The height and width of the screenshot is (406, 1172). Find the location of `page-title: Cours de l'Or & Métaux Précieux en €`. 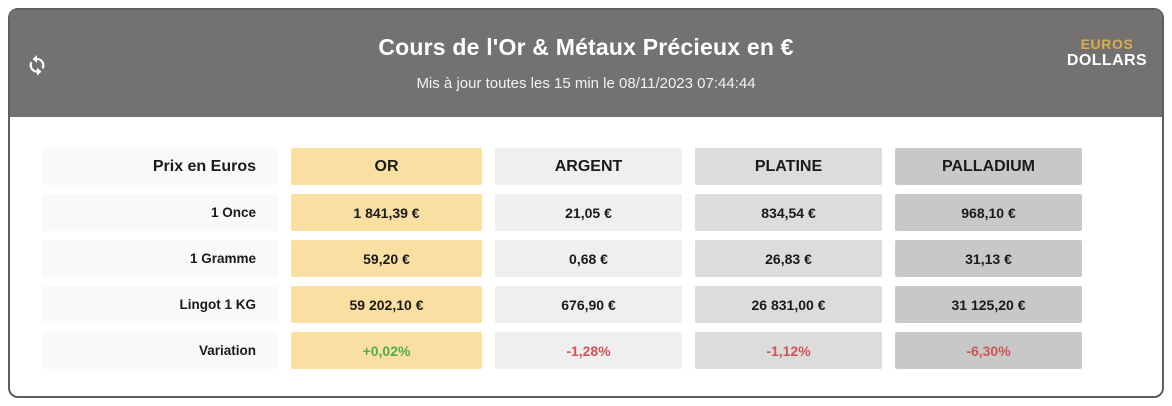

page-title: Cours de l'Or & Métaux Précieux en € is located at coordinates (586, 47).